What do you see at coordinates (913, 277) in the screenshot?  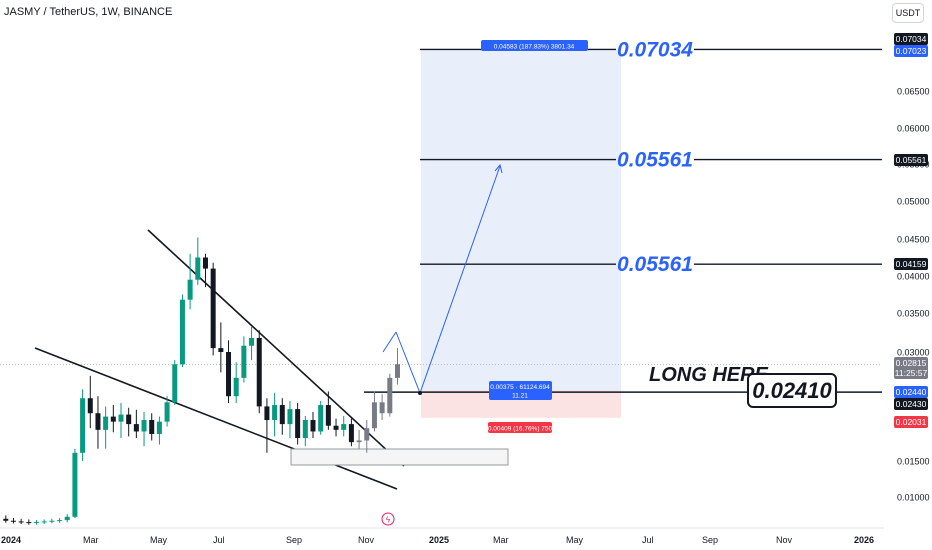 I see `y-tick-label: 0.04000` at bounding box center [913, 277].